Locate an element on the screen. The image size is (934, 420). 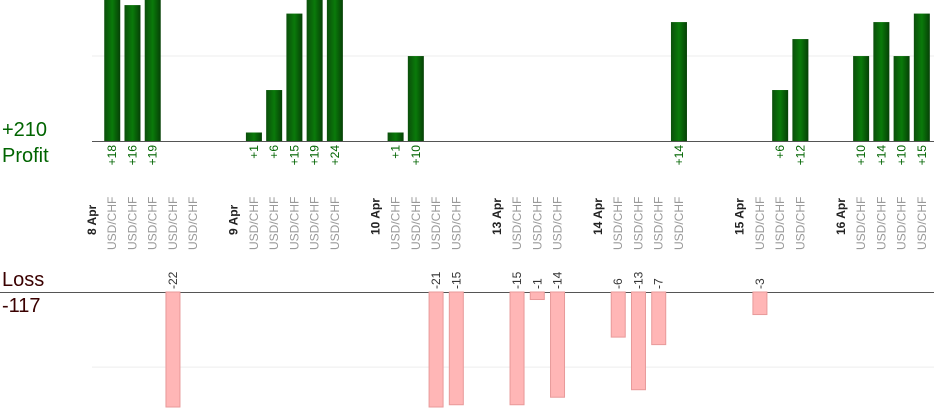
profit-value-label: +18 is located at coordinates (112, 155).